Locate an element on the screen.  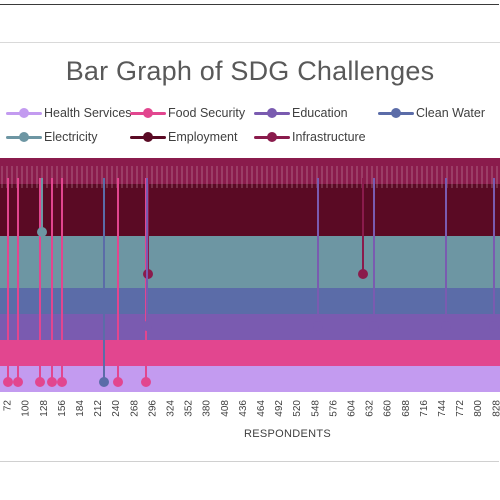
x-tick-label: 72 is located at coordinates (8, 406).